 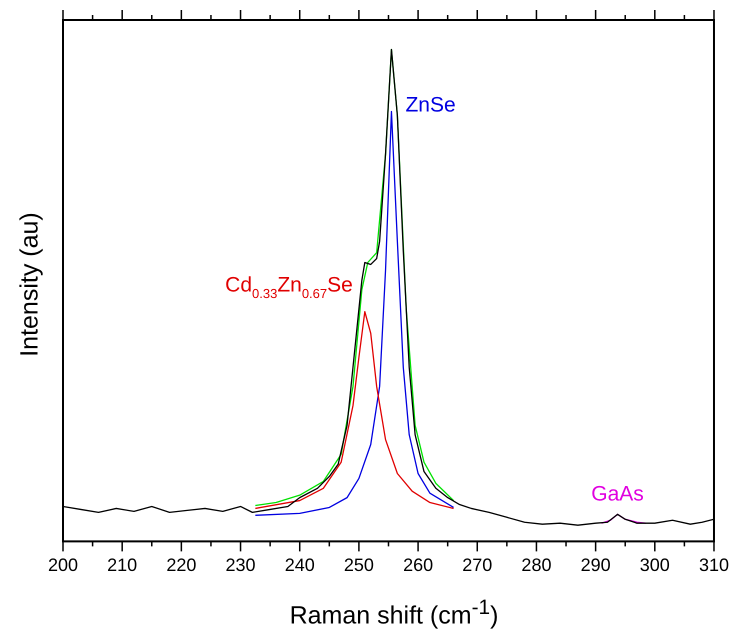 I want to click on x-tick-label: 270, so click(x=477, y=565).